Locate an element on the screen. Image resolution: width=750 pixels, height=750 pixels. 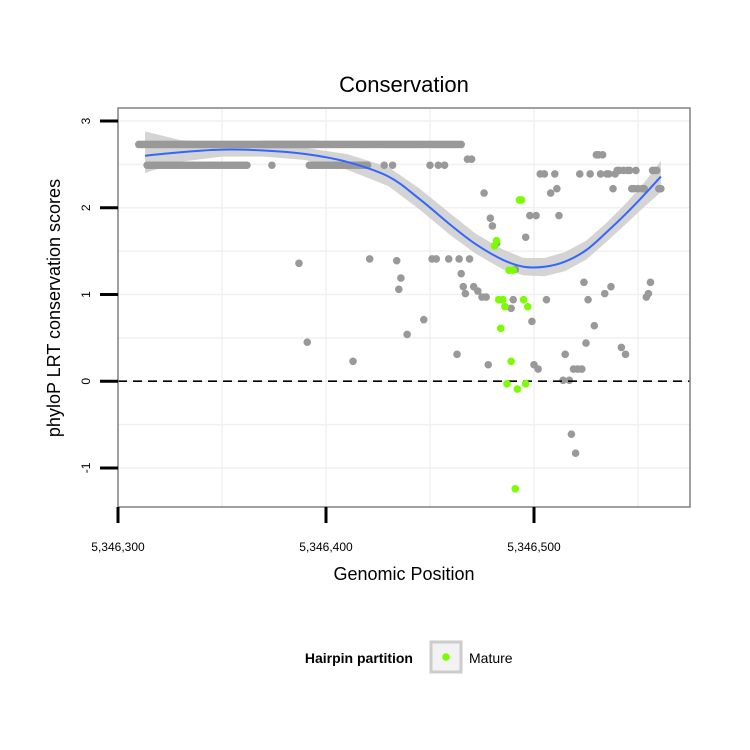
legend-key is located at coordinates (446, 657).